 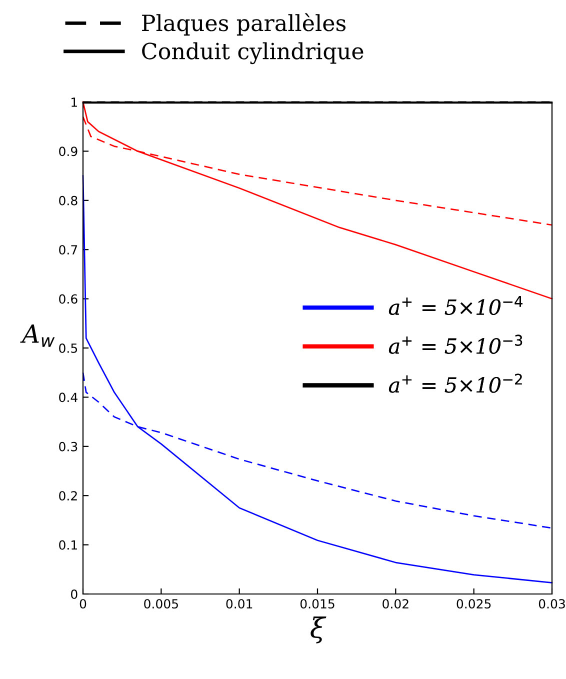 What do you see at coordinates (68, 250) in the screenshot?
I see `y-tick-label: 0.7` at bounding box center [68, 250].